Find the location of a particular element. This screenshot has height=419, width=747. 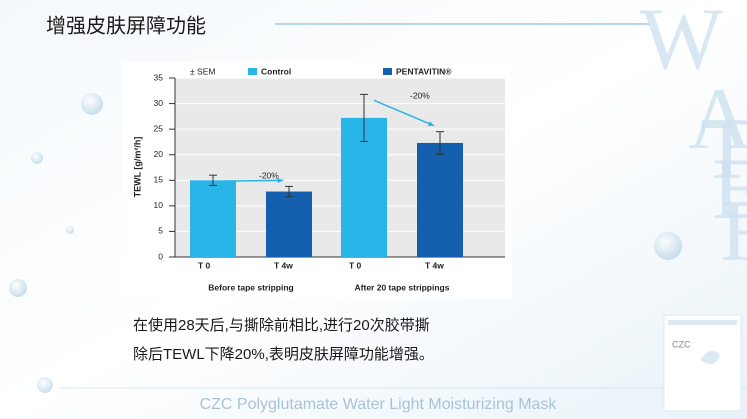

group-label: After 20 tape strippings is located at coordinates (402, 287).